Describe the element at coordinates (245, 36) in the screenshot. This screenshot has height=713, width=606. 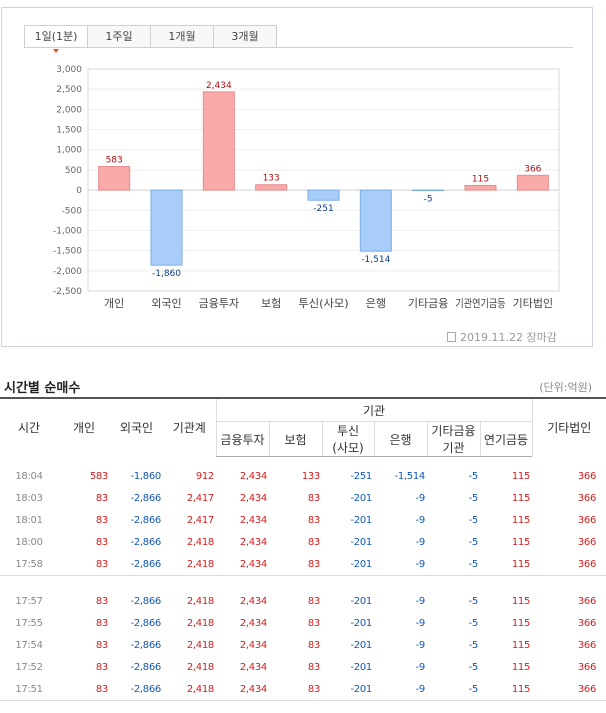
I see `tab-4: 3개월` at that location.